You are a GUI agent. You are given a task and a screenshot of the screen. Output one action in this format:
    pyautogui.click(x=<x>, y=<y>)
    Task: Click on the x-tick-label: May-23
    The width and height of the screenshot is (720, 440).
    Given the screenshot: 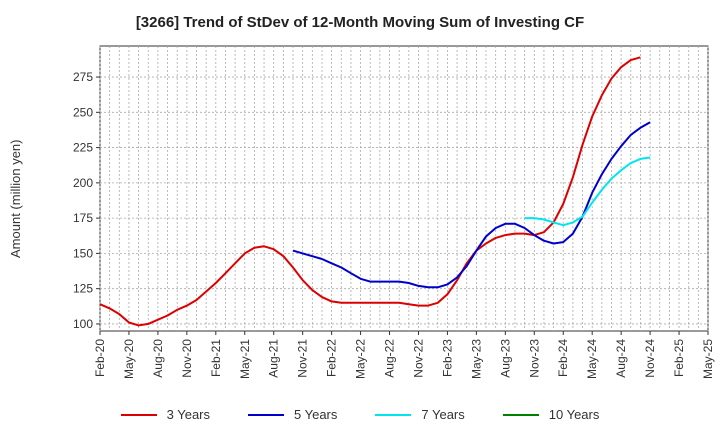 What is the action you would take?
    pyautogui.click(x=476, y=359)
    